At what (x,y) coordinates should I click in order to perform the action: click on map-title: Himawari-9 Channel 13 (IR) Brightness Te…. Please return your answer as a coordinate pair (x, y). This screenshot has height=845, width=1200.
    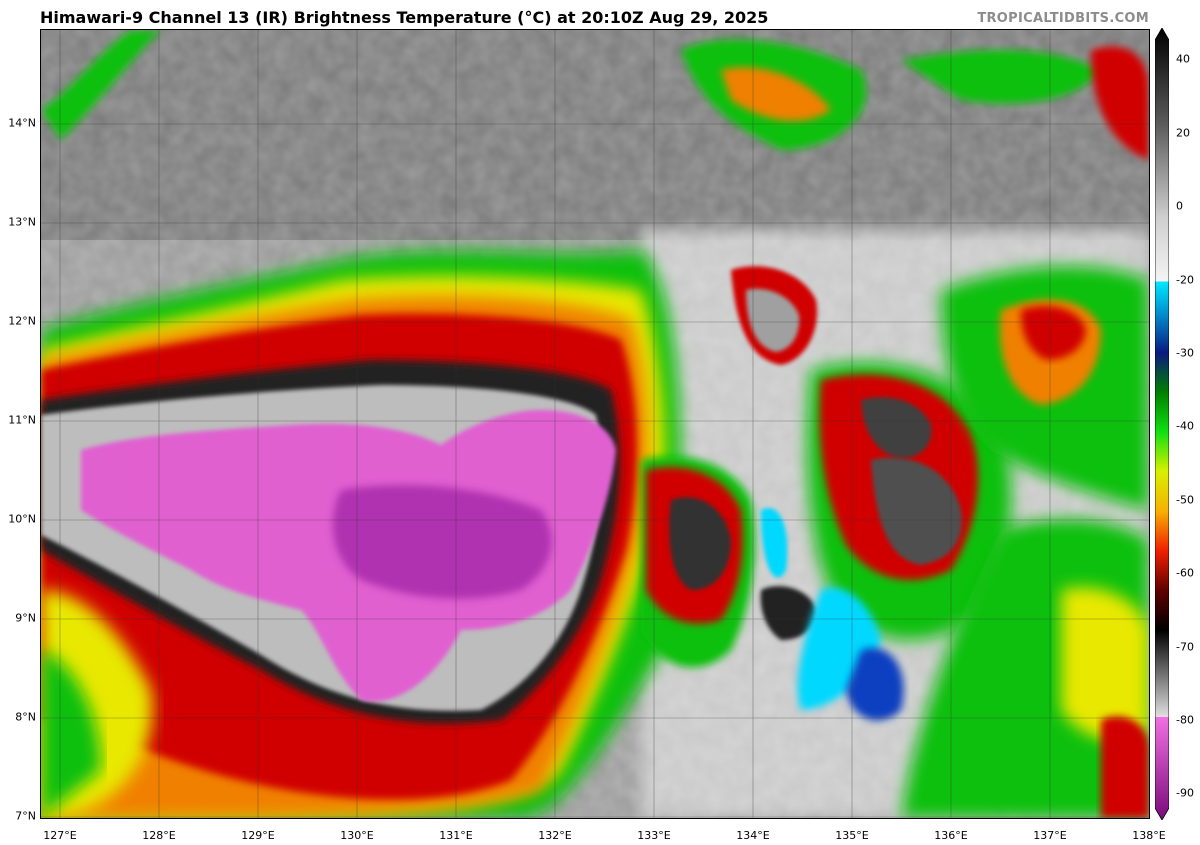
    Looking at the image, I should click on (404, 17).